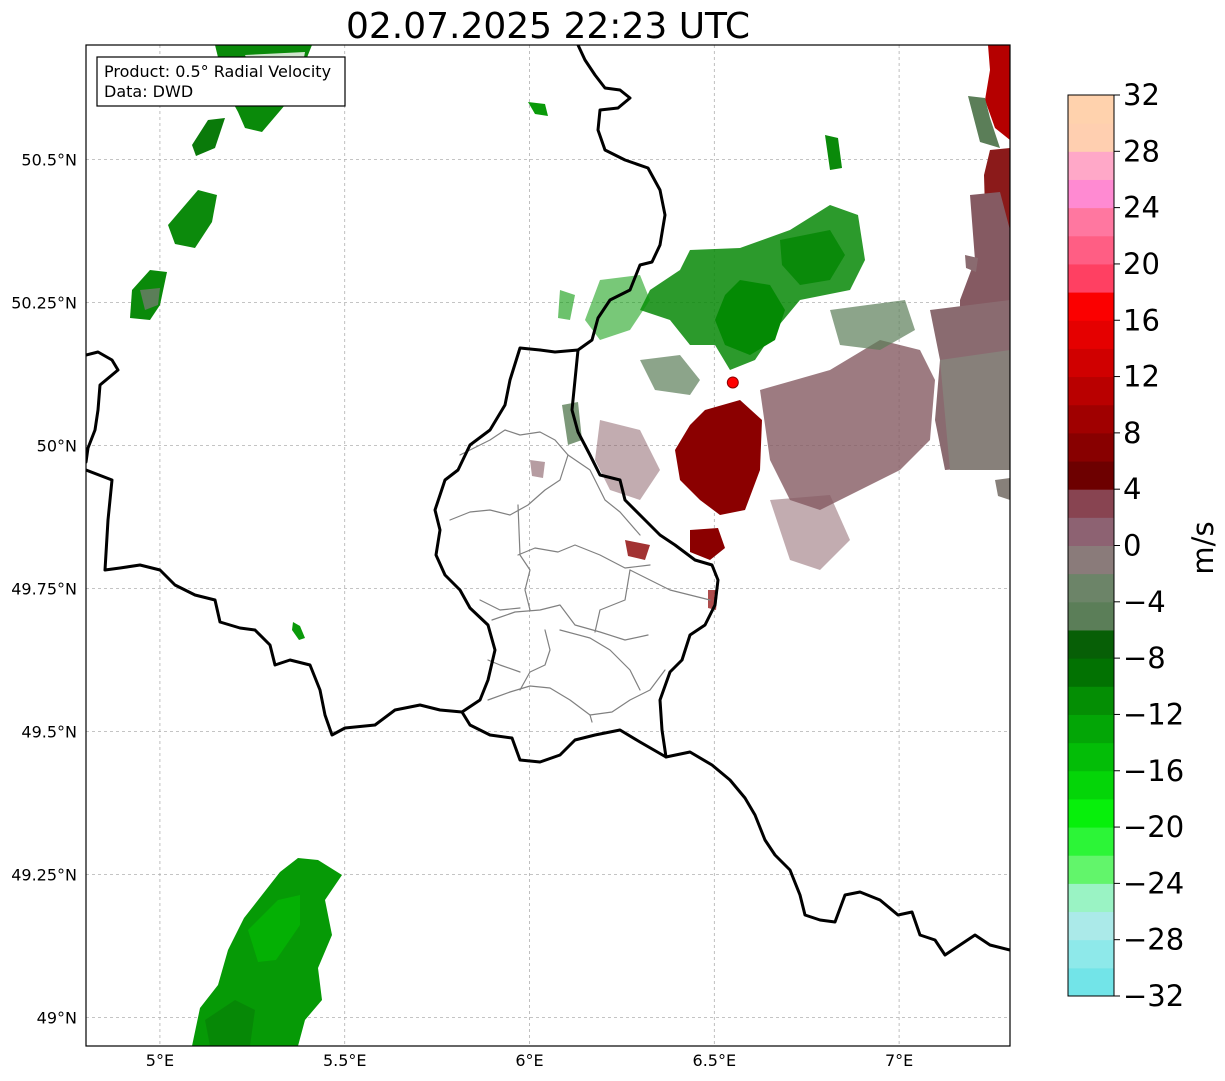 The width and height of the screenshot is (1225, 1081). Describe the element at coordinates (1141, 320) in the screenshot. I see `colorbar-tick-label: 16` at that location.